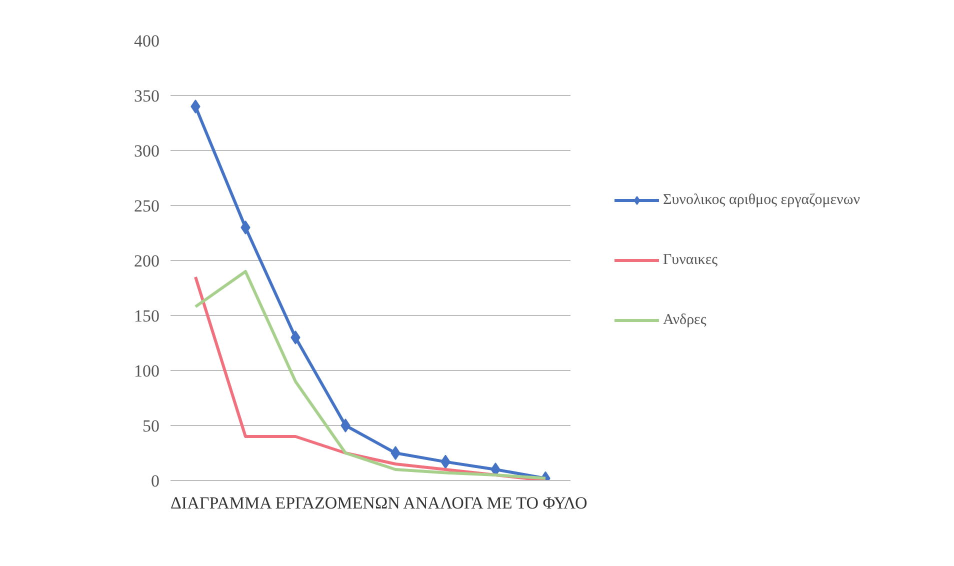 Image resolution: width=954 pixels, height=566 pixels. Describe the element at coordinates (147, 206) in the screenshot. I see `y-tick-label: 250` at that location.